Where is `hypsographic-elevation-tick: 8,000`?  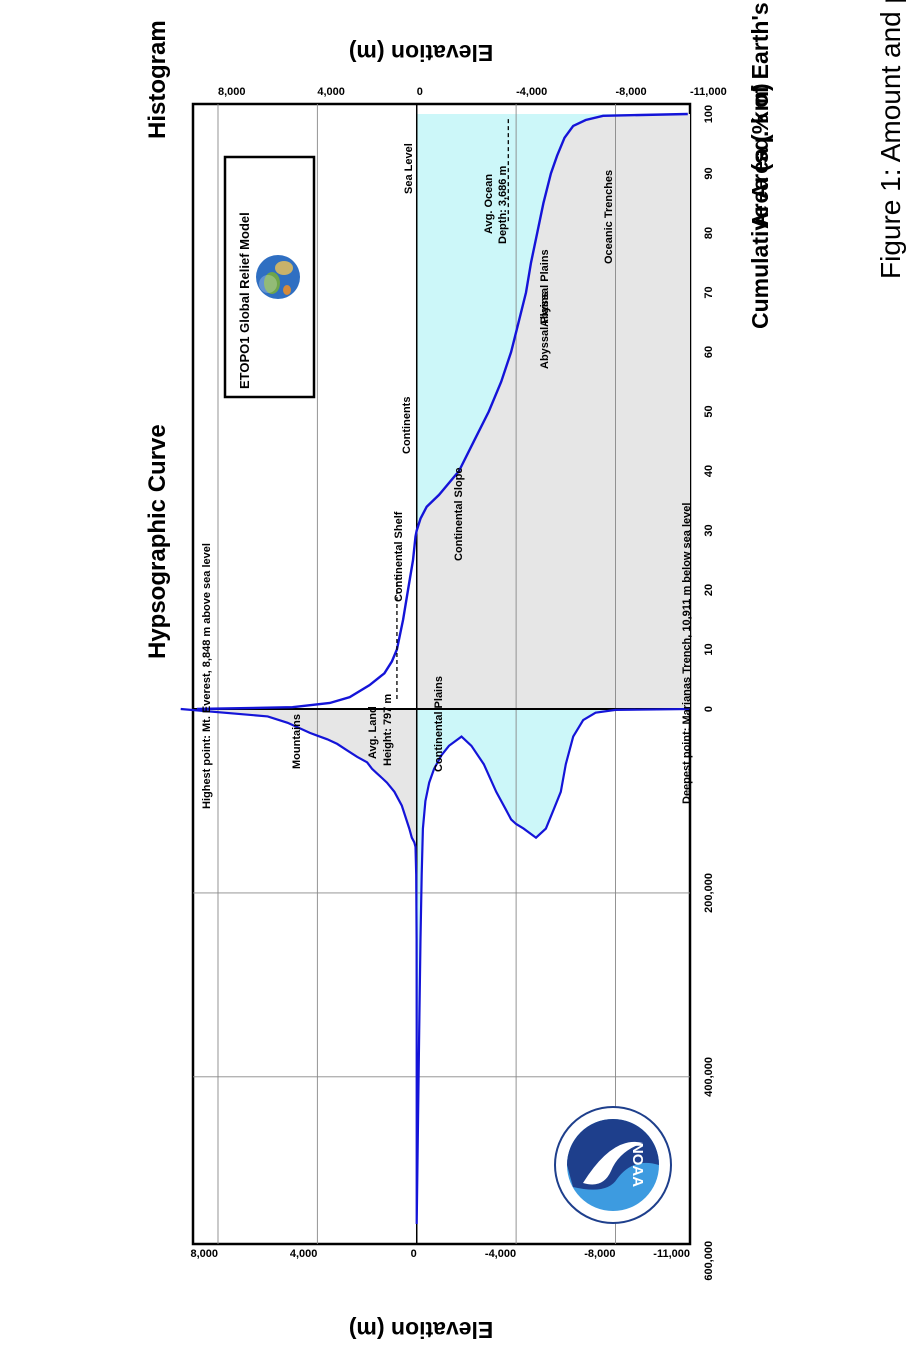 hypsographic-elevation-tick: 8,000 is located at coordinates (232, 92).